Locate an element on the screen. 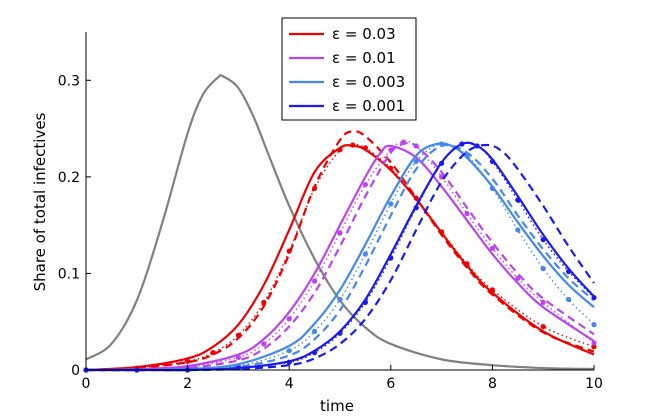 The width and height of the screenshot is (654, 416). x-tick-label: 0 is located at coordinates (86, 384).